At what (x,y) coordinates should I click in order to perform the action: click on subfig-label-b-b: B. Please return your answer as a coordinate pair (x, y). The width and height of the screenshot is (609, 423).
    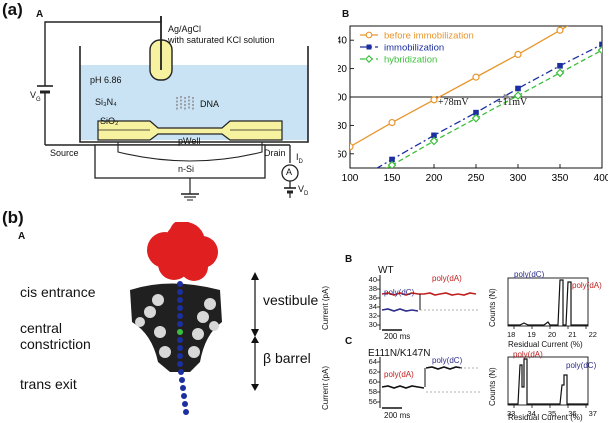
    Looking at the image, I should click on (349, 259).